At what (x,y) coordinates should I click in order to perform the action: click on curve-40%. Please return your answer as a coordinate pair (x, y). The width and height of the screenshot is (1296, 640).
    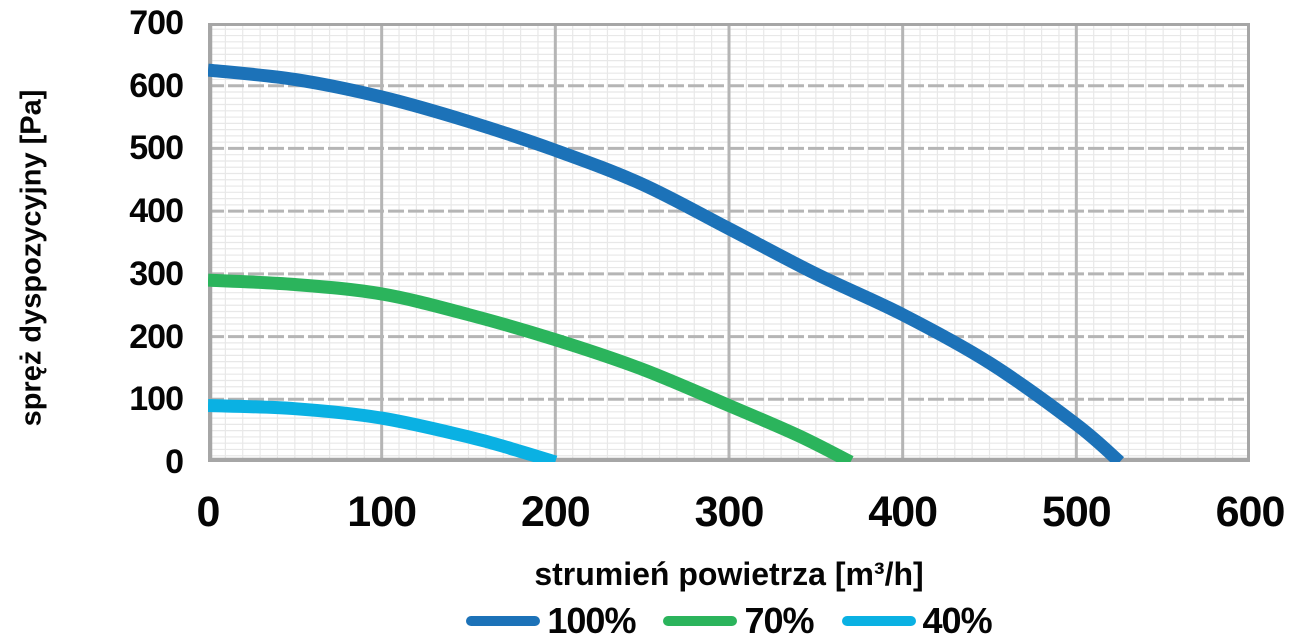
    Looking at the image, I should click on (383, 430).